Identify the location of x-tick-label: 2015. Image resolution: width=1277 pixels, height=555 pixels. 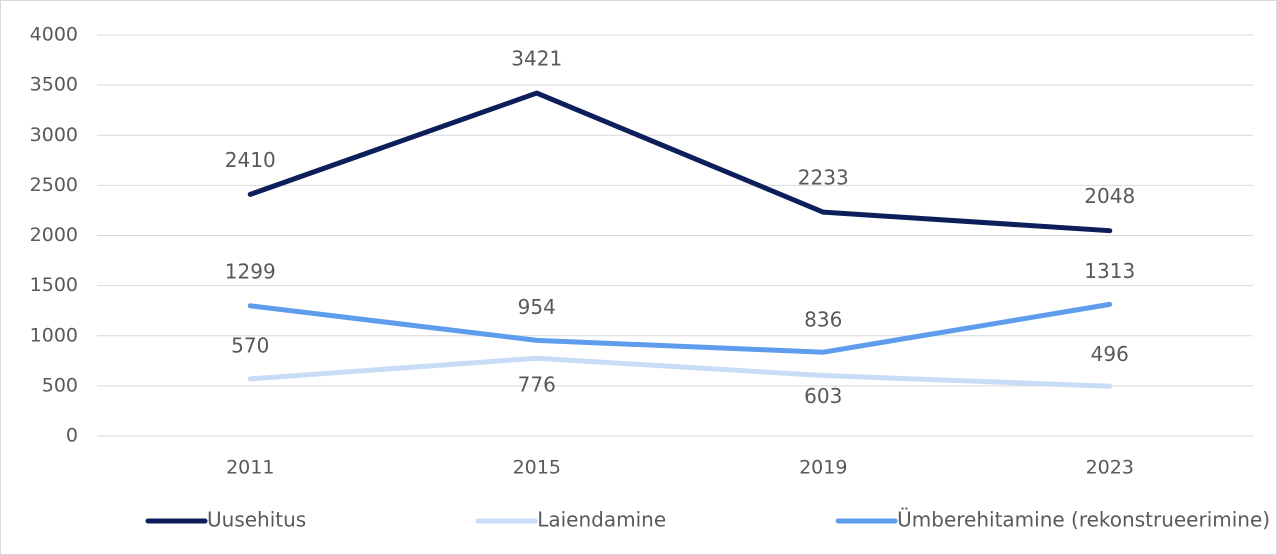
(537, 468).